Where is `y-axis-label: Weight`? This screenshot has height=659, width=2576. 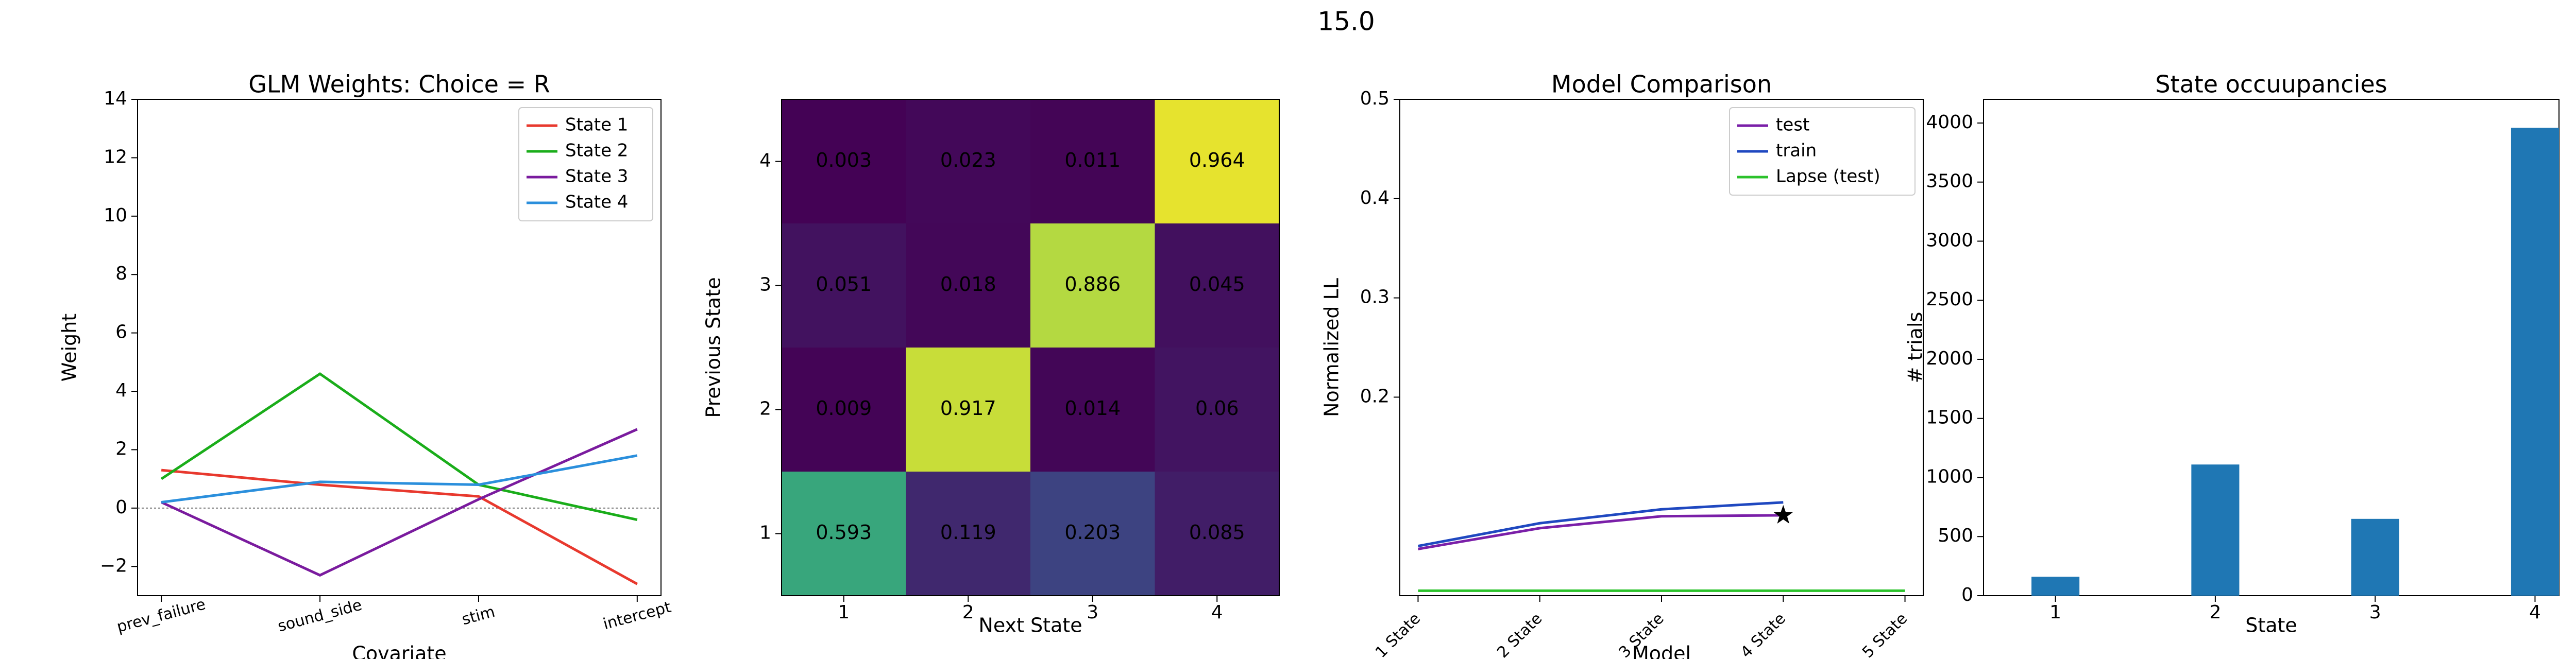 y-axis-label: Weight is located at coordinates (69, 348).